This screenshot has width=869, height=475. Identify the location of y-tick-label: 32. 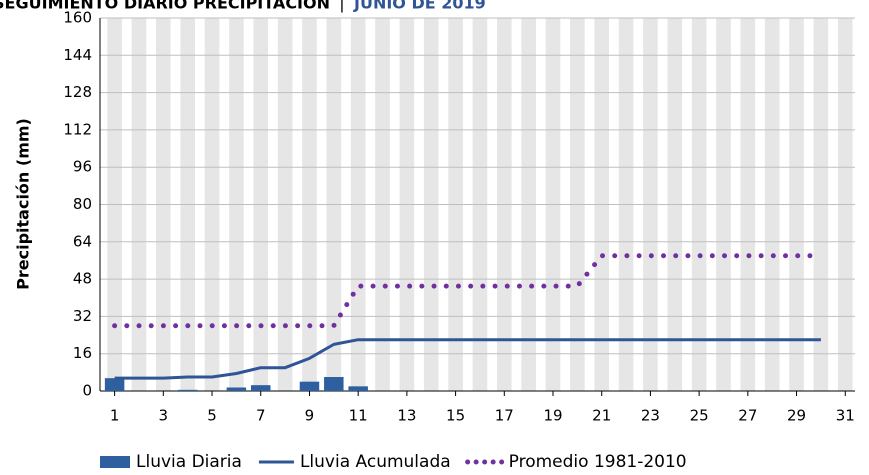
(82, 316).